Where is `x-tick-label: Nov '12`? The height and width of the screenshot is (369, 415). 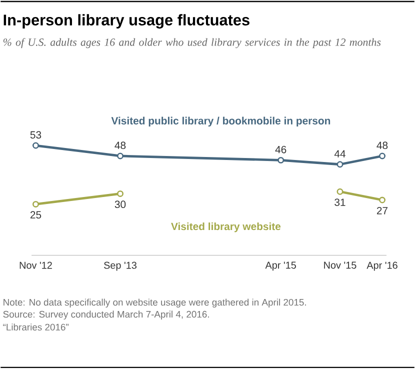 x-tick-label: Nov '12 is located at coordinates (36, 265).